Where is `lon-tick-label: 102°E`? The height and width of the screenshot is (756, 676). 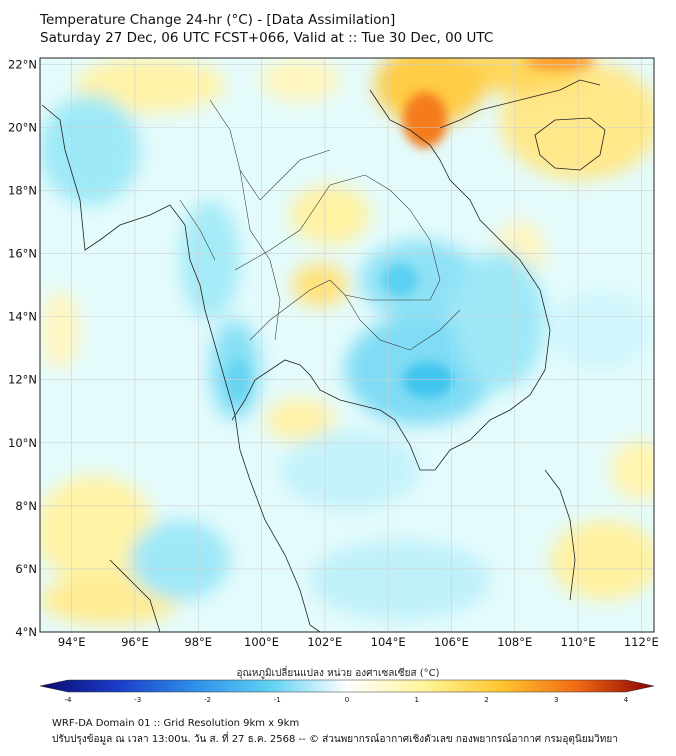 lon-tick-label: 102°E is located at coordinates (324, 642).